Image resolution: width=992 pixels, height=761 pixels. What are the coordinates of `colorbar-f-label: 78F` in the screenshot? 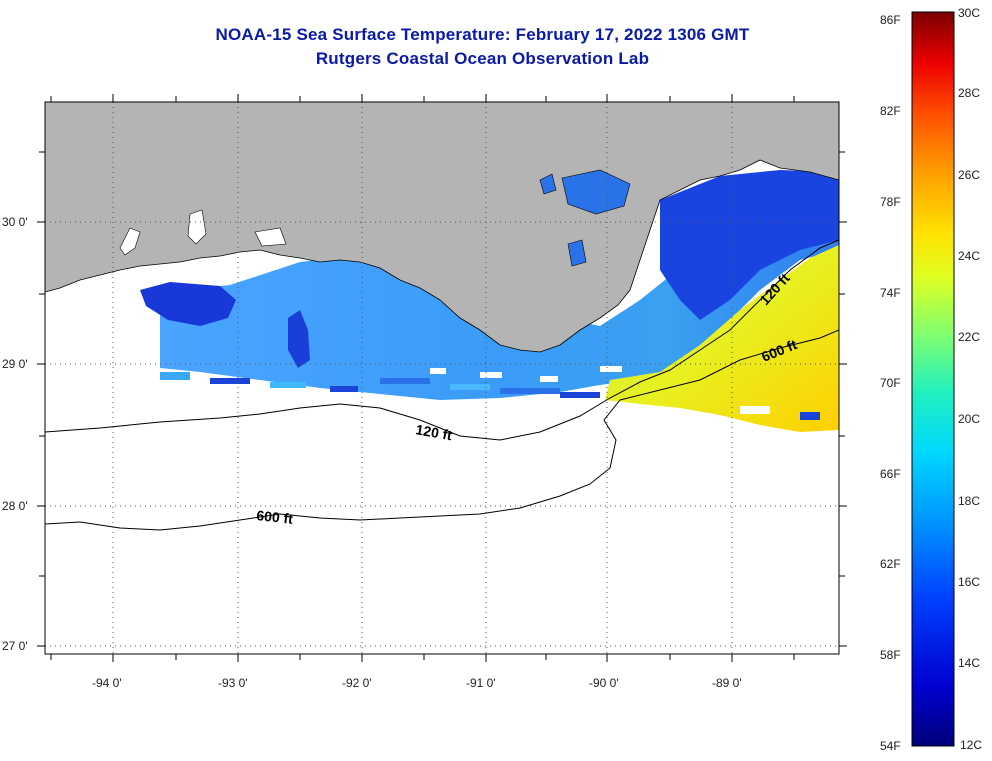 It's located at (890, 202).